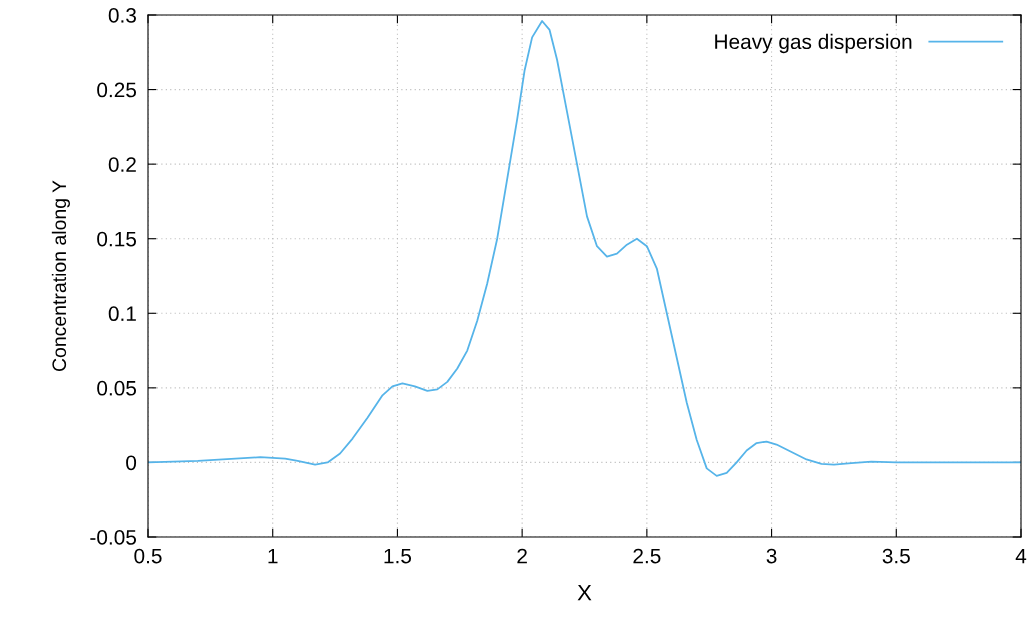 The width and height of the screenshot is (1036, 619). I want to click on x-axis-title: X, so click(584, 593).